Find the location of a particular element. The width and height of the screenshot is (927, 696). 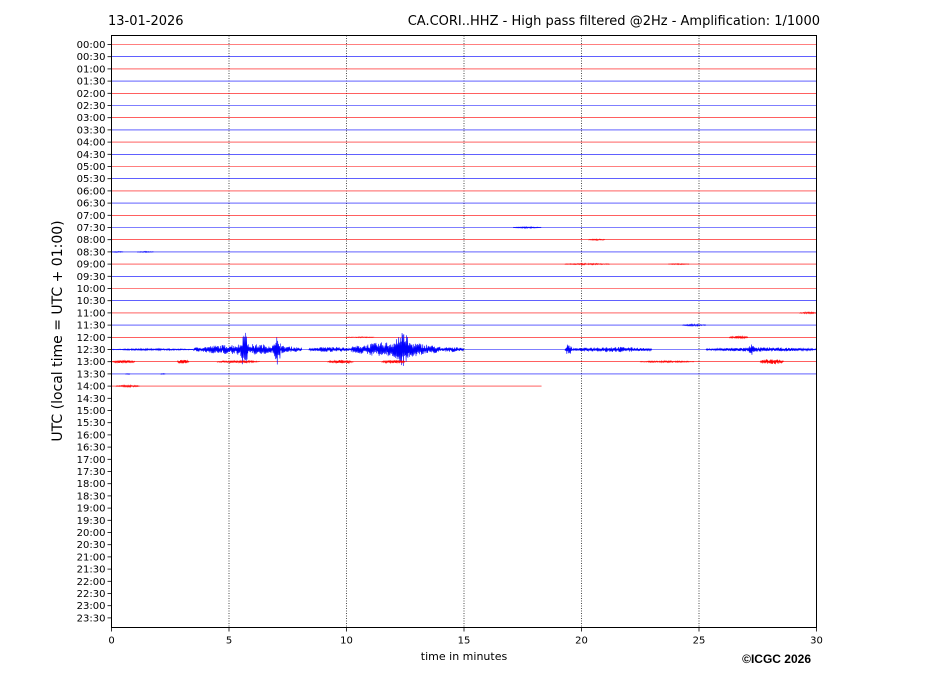

y-tick-label: 13:00 is located at coordinates (91, 362).